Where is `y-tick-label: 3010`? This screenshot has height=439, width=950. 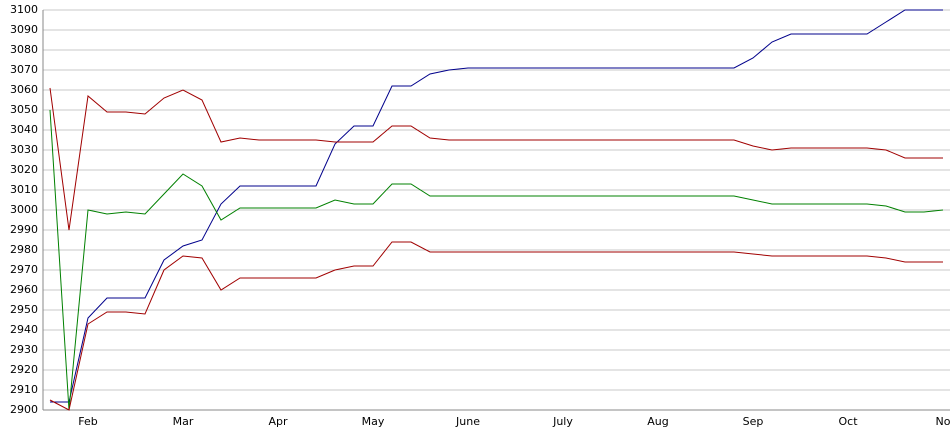
y-tick-label: 3010 is located at coordinates (24, 189).